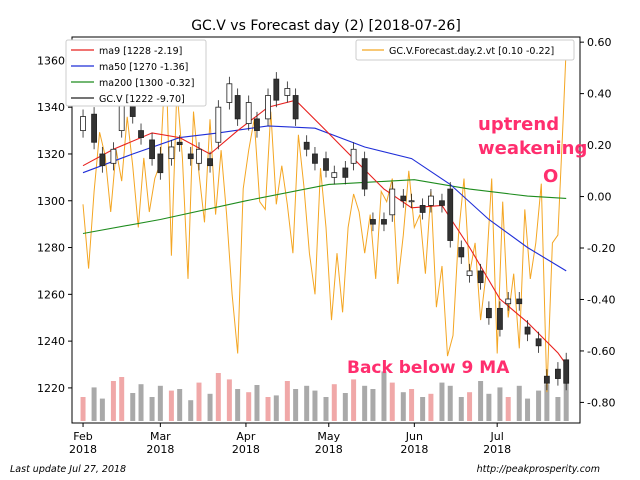 Image resolution: width=640 pixels, height=480 pixels. Describe the element at coordinates (324, 207) in the screenshot. I see `ma200-line` at that location.